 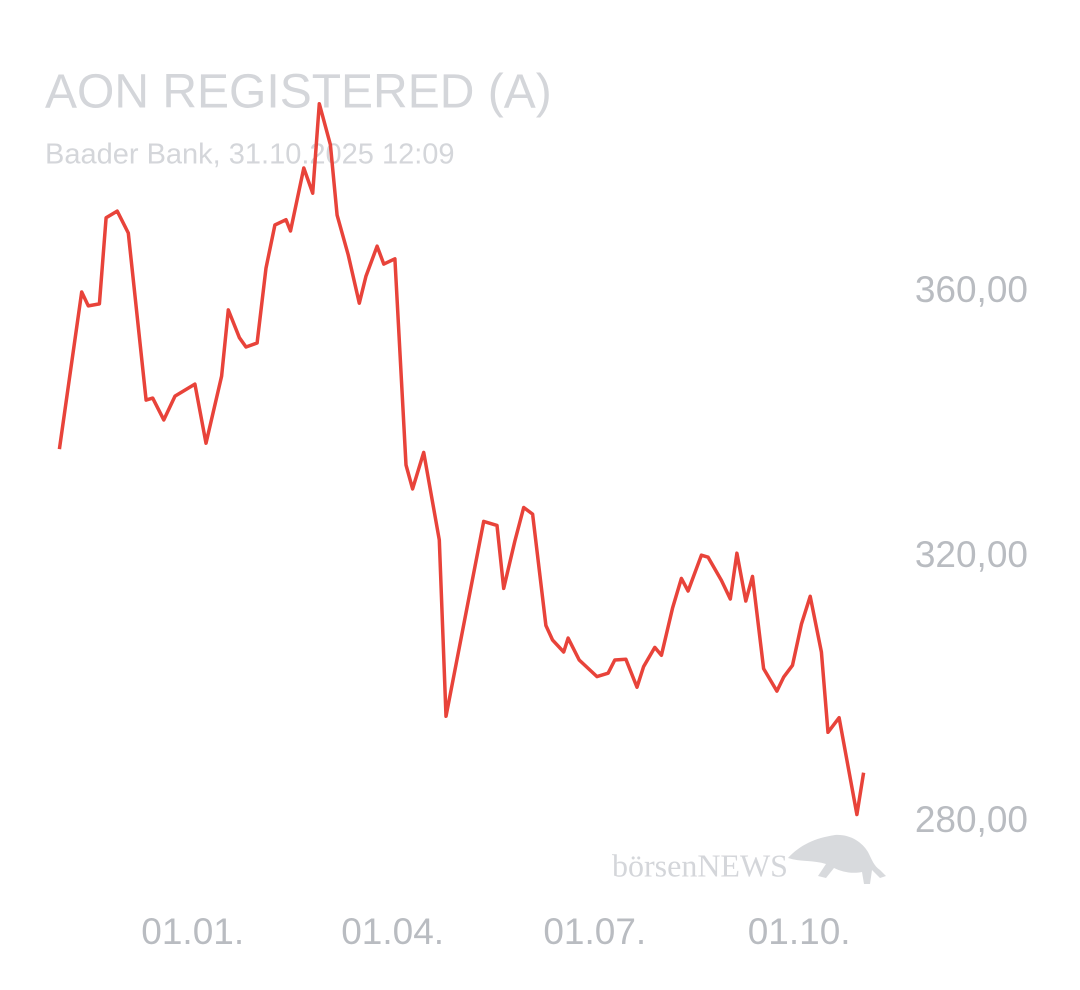 What do you see at coordinates (971, 554) in the screenshot?
I see `y-tick-label: 320,00` at bounding box center [971, 554].